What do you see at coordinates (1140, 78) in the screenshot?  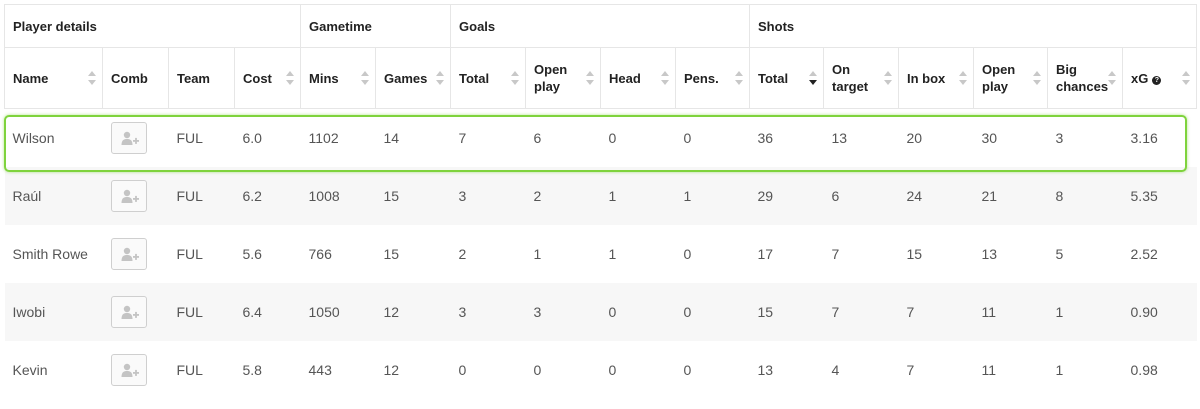 I see `column-header-label: xG` at bounding box center [1140, 78].